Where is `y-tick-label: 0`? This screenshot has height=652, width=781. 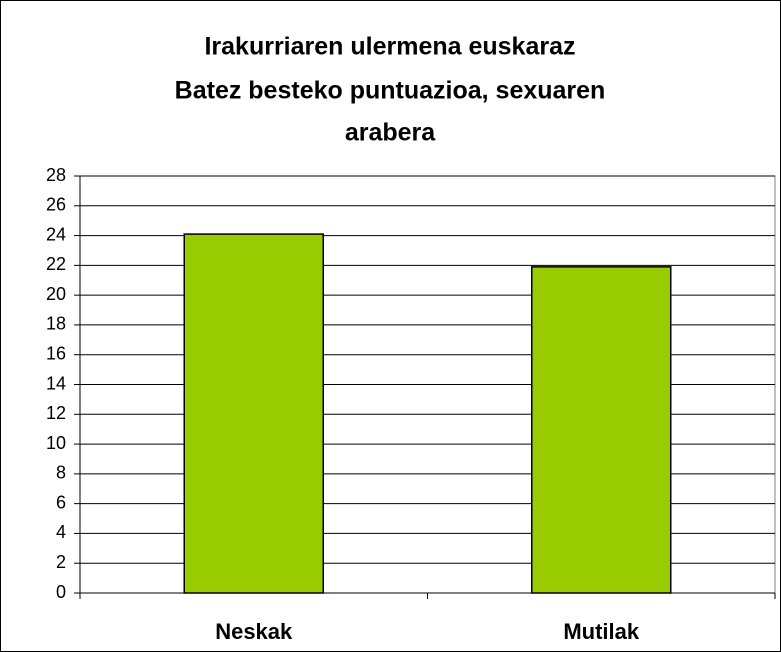 y-tick-label: 0 is located at coordinates (61, 592).